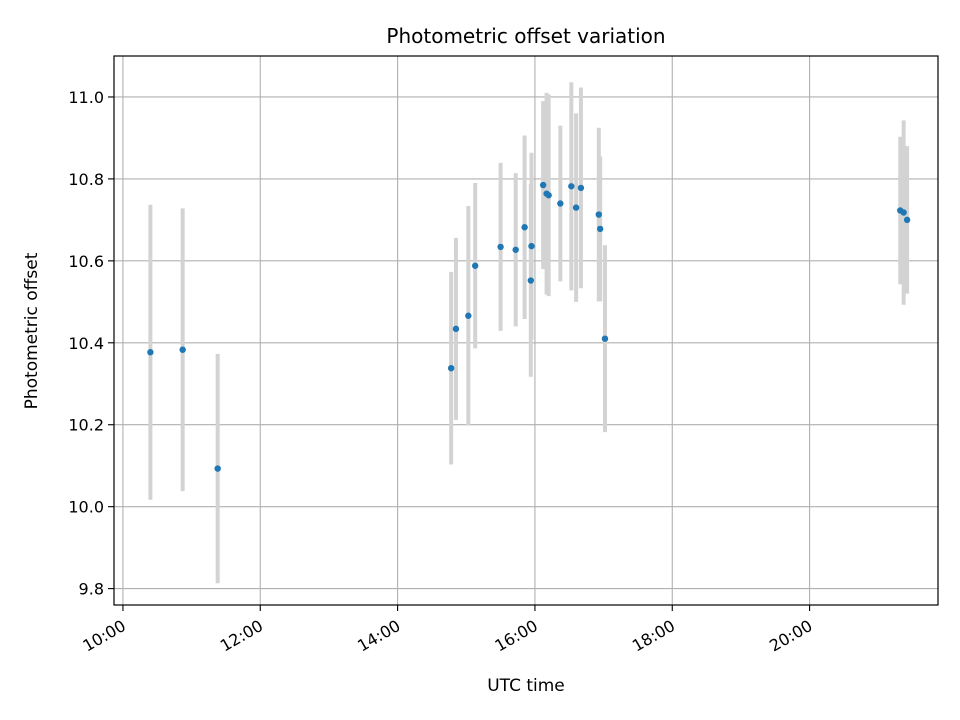 Image resolution: width=960 pixels, height=720 pixels. Describe the element at coordinates (86, 507) in the screenshot. I see `y-tick-label: 10.0` at that location.